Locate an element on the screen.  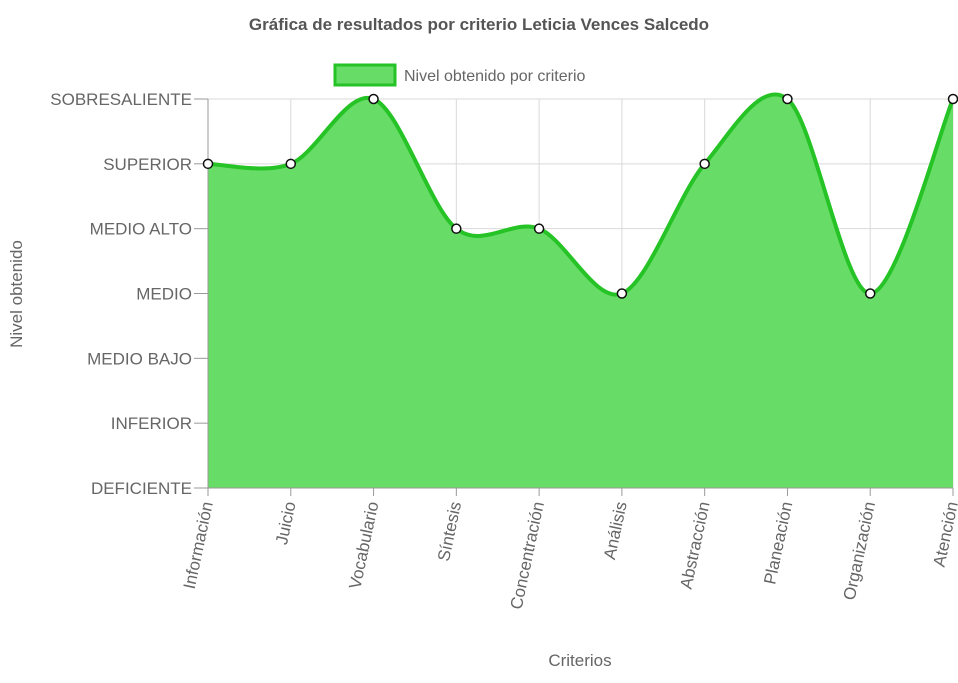
y-tick-label: MEDIO ALTO is located at coordinates (141, 229).